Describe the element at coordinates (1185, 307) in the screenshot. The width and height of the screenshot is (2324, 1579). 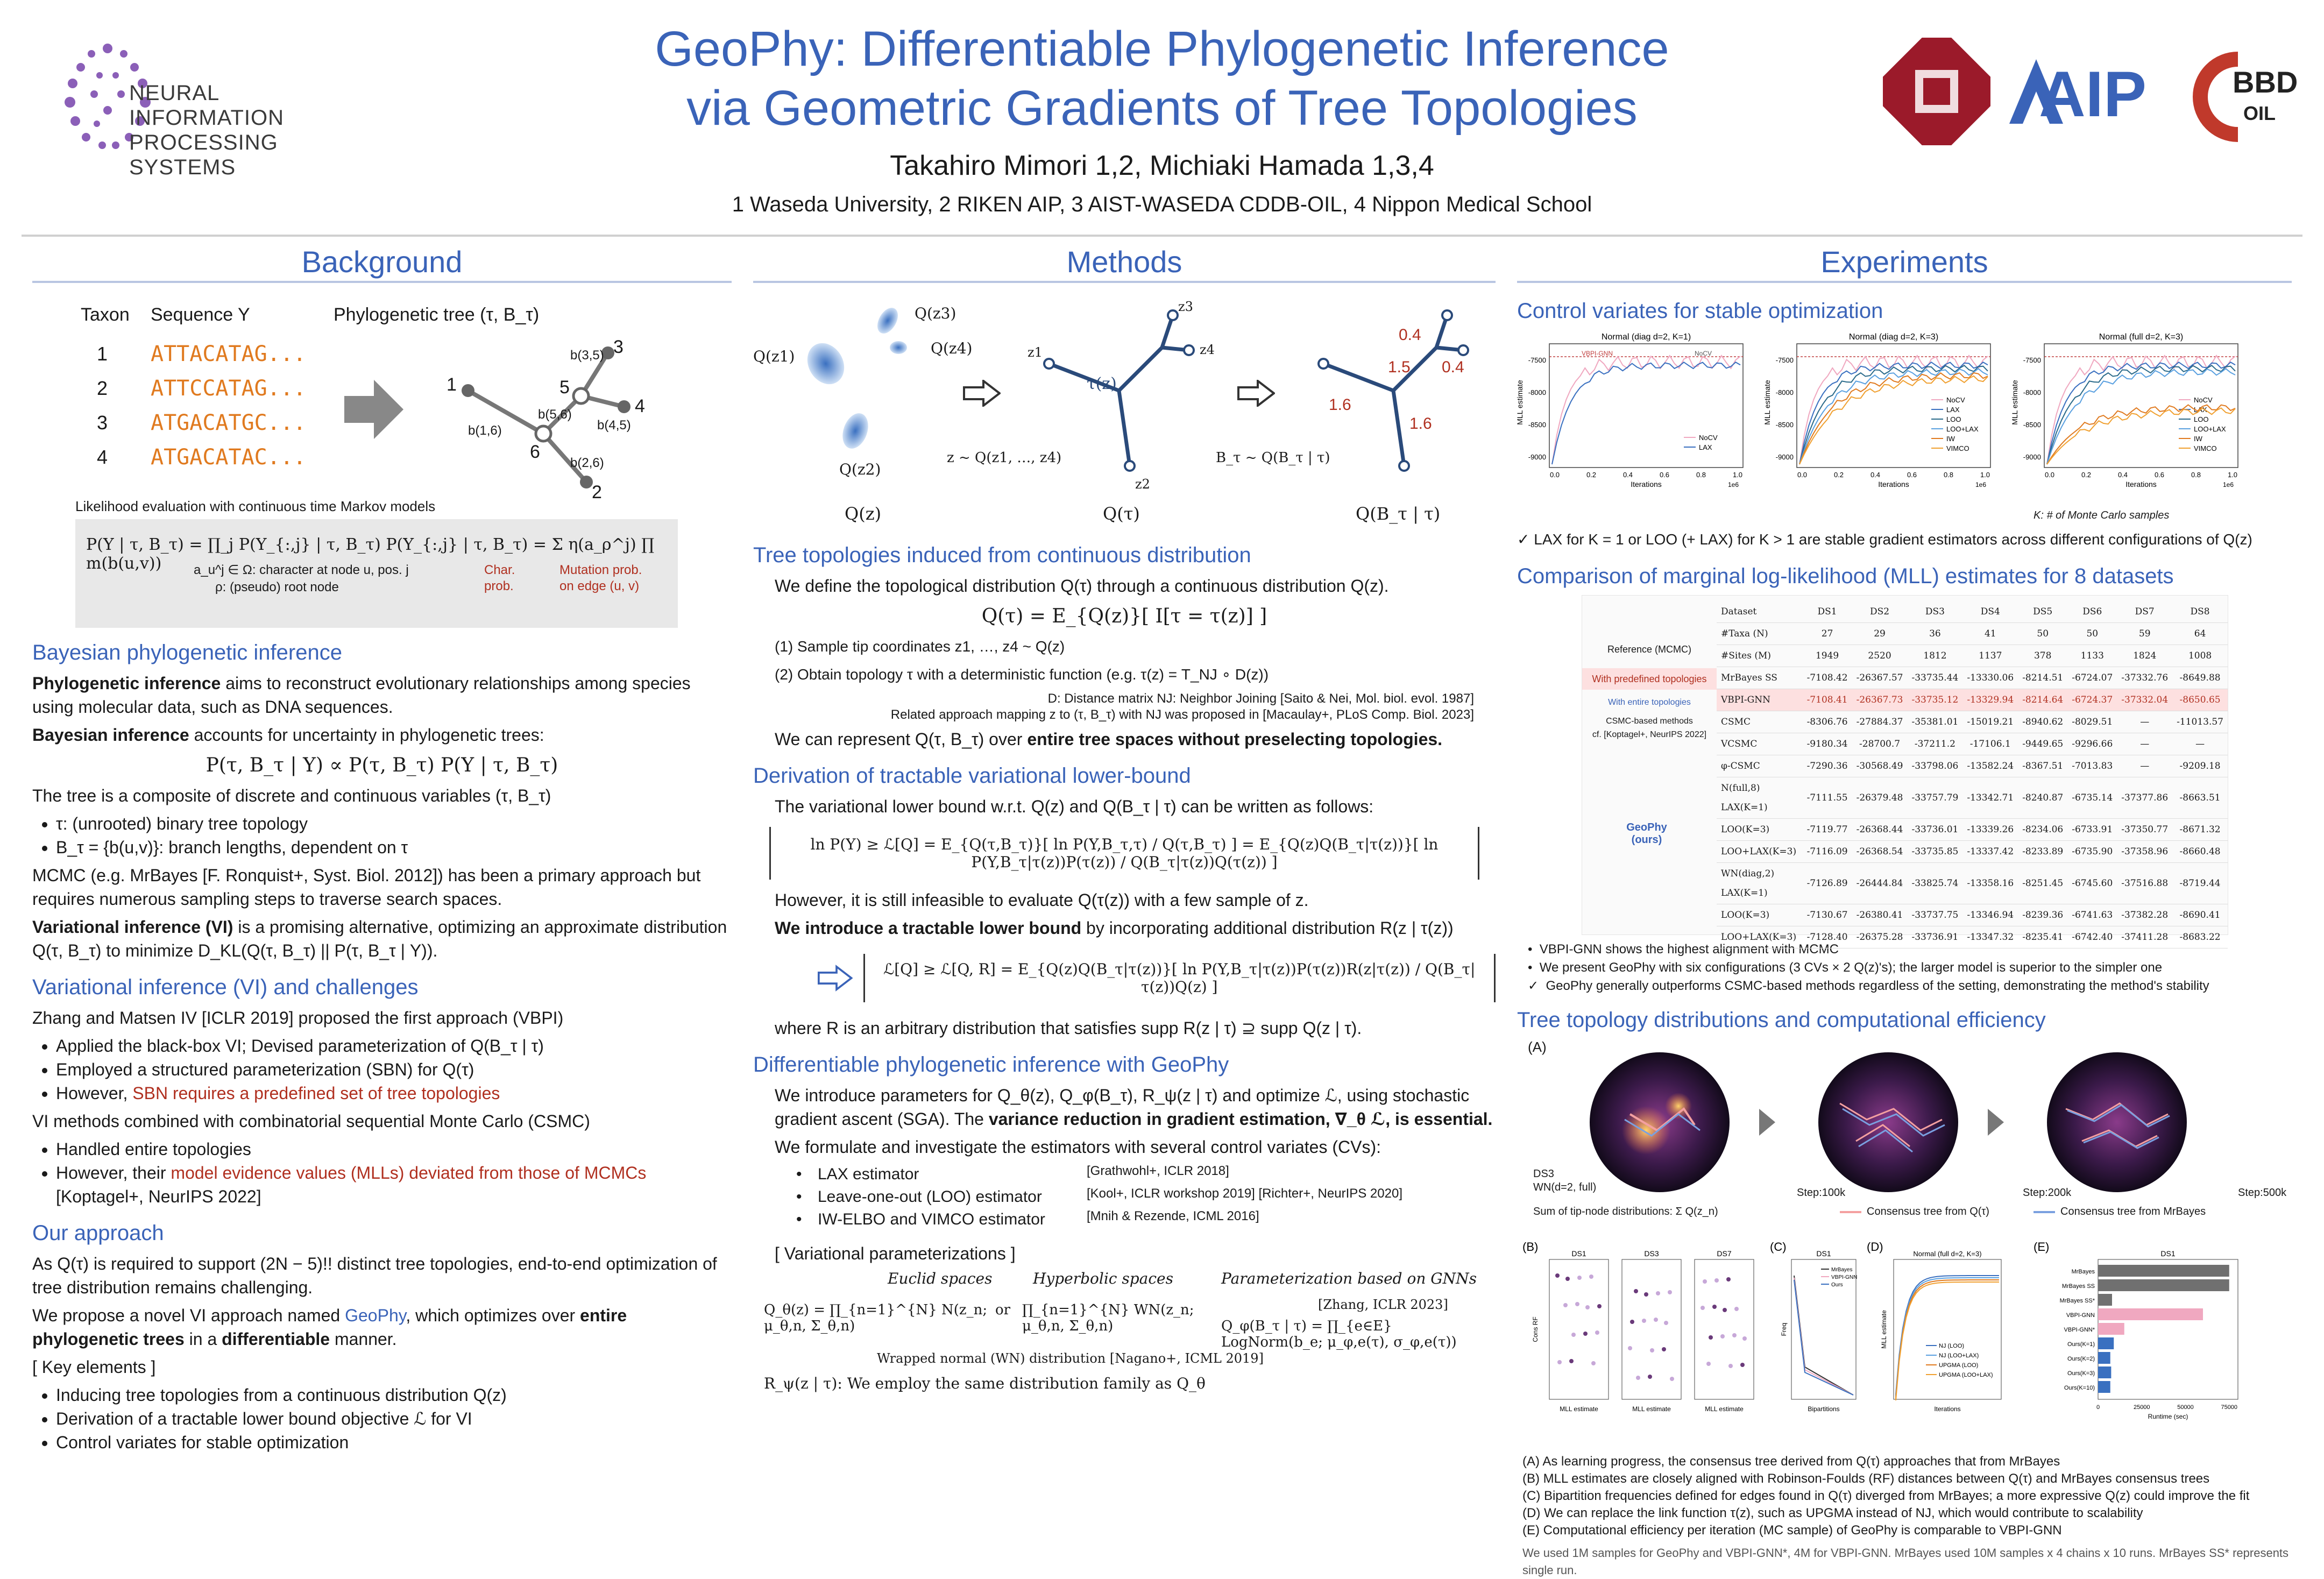
I see `z3-label: z3` at that location.